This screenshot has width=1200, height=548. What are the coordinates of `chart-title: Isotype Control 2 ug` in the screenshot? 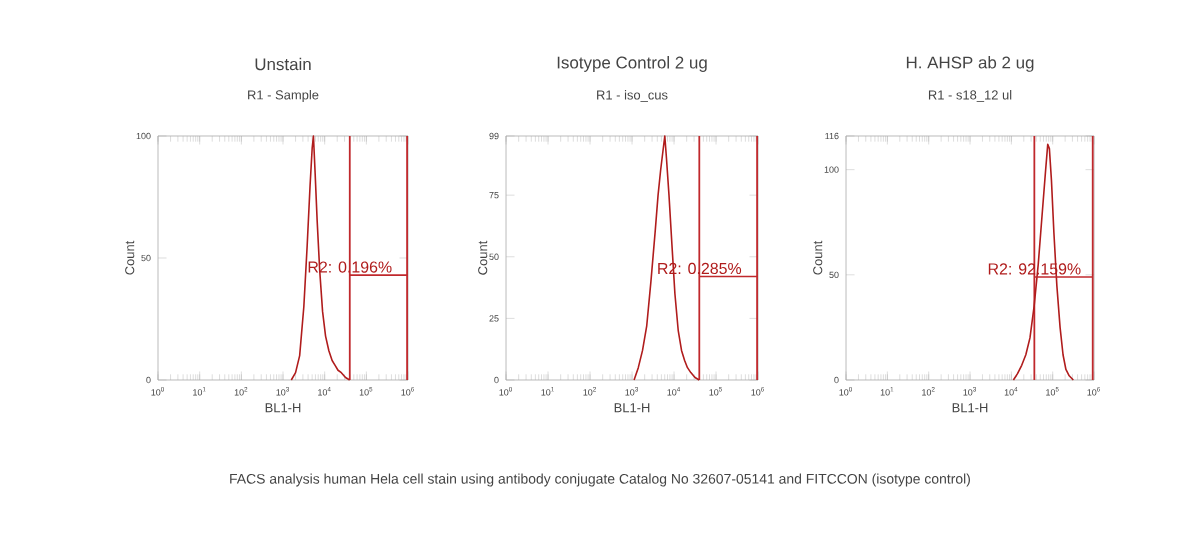 It's located at (632, 64).